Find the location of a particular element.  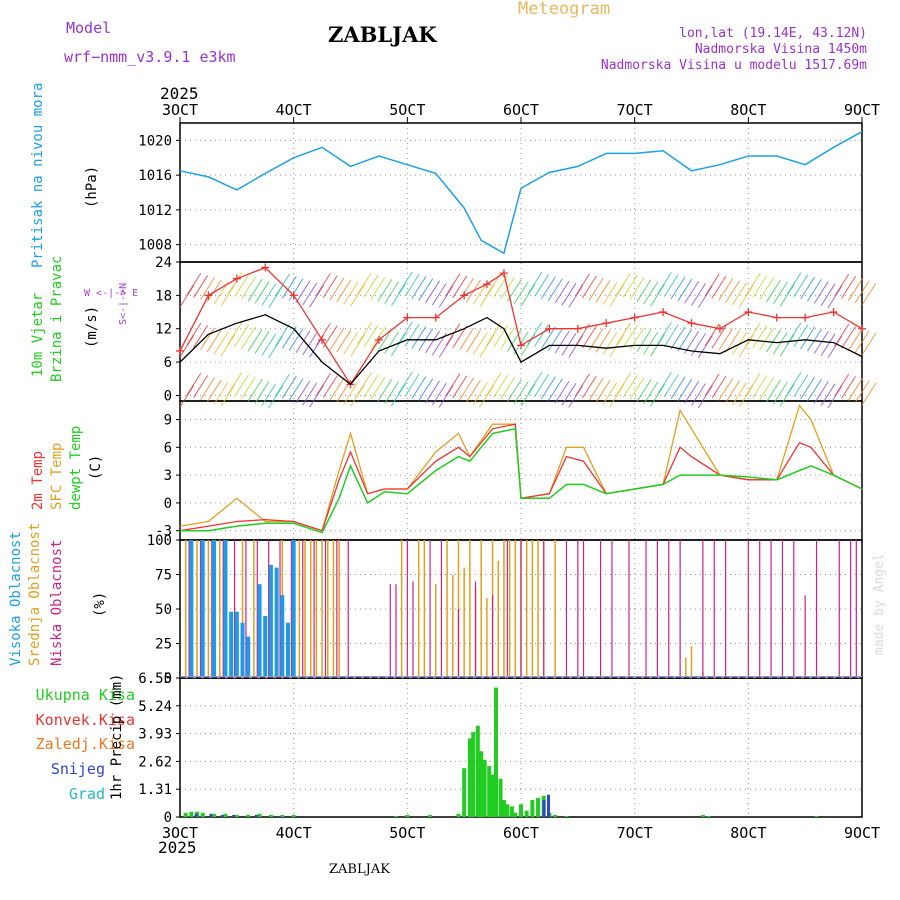

wind-compass-we: W <-|-> E is located at coordinates (111, 293).